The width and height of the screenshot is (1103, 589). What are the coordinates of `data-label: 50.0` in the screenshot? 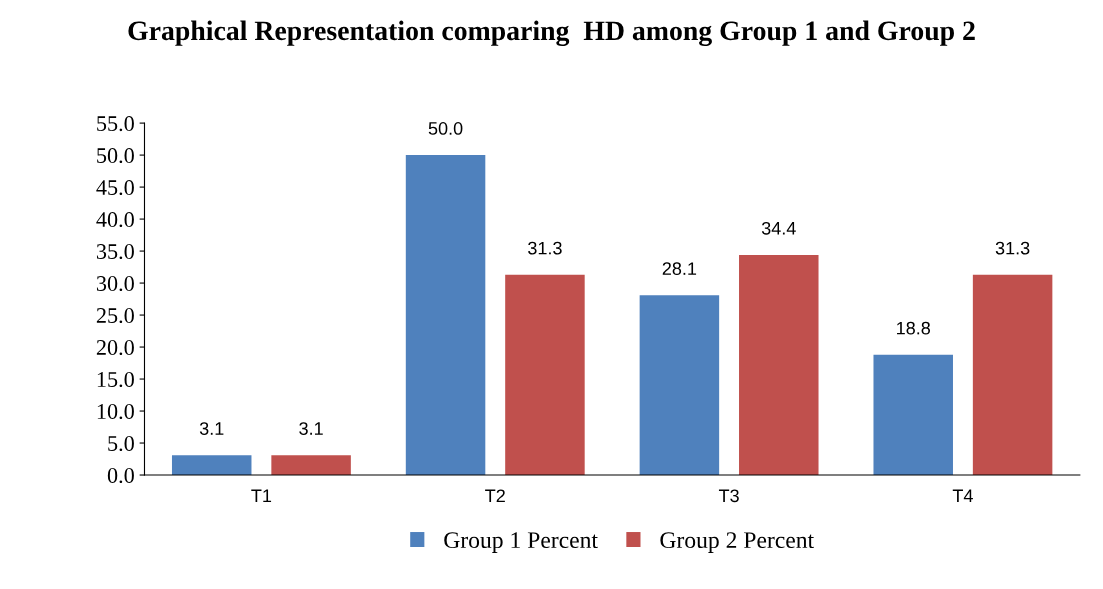 It's located at (445, 128).